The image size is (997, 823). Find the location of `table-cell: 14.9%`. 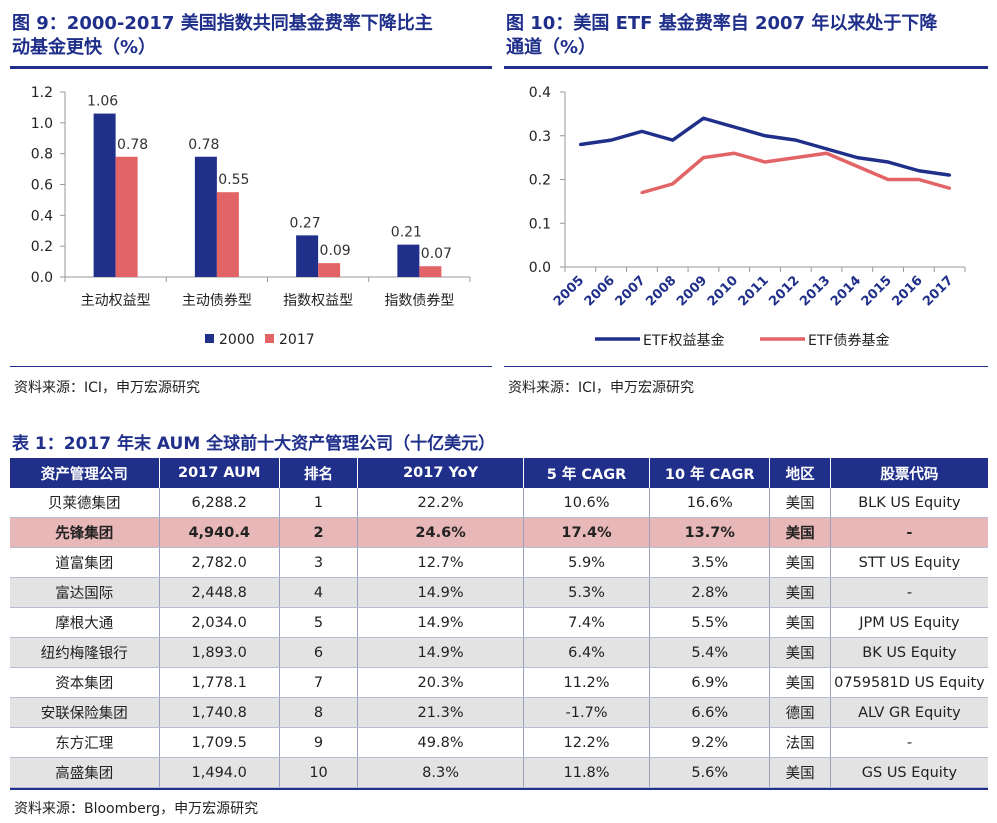

table-cell: 14.9% is located at coordinates (440, 592).